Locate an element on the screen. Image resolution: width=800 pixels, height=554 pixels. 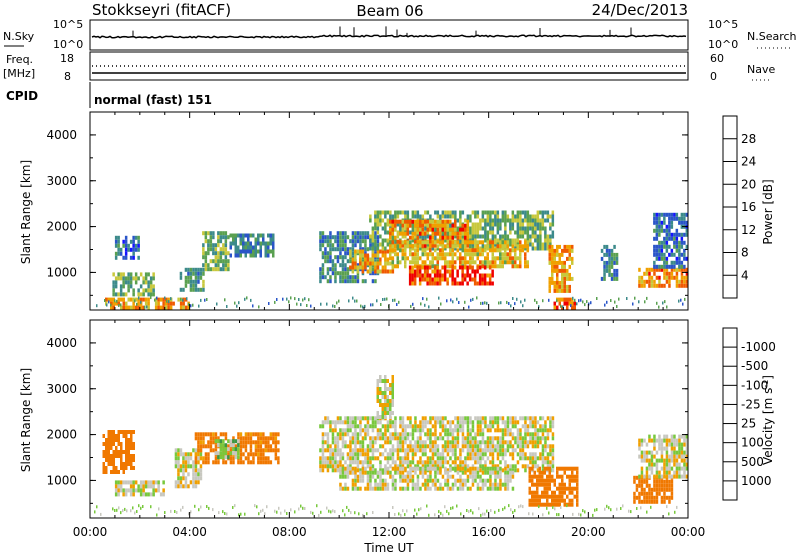
xaxis-label: Time UT is located at coordinates (388, 547).